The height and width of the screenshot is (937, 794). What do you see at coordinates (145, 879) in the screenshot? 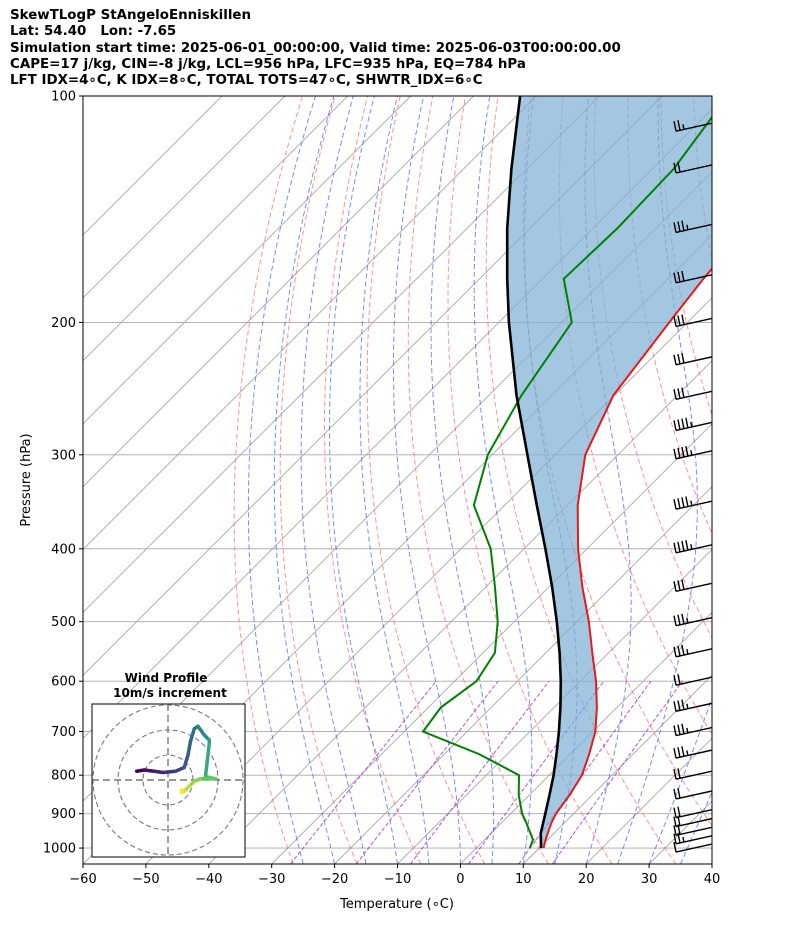
I see `x-tick-label: −50` at bounding box center [145, 879].